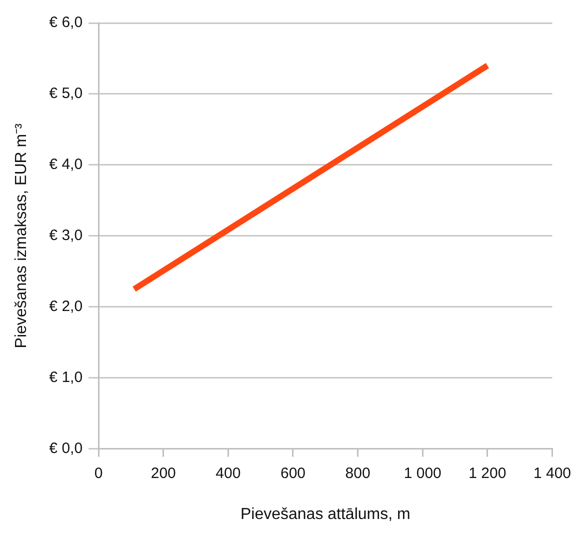 The image size is (587, 536). Describe the element at coordinates (487, 473) in the screenshot. I see `x-tick-label: 1 200` at that location.